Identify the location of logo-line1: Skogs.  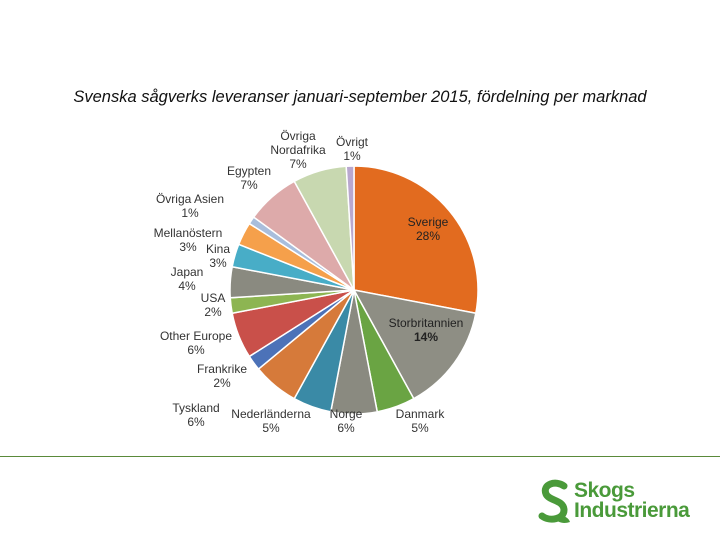
(604, 490).